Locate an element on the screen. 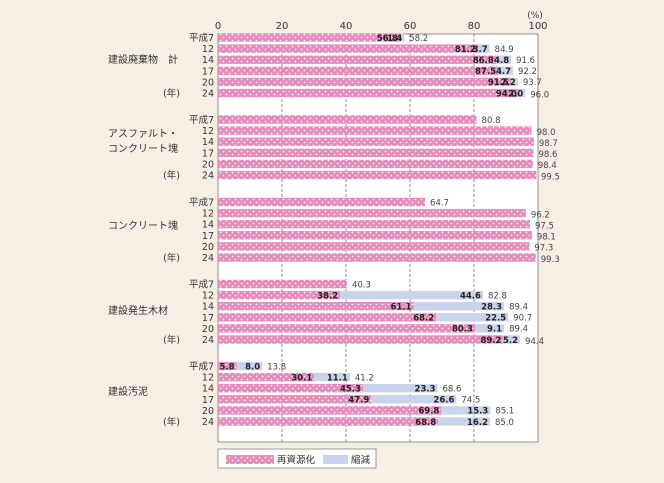  reduce-value-label: 44.6 is located at coordinates (470, 296).